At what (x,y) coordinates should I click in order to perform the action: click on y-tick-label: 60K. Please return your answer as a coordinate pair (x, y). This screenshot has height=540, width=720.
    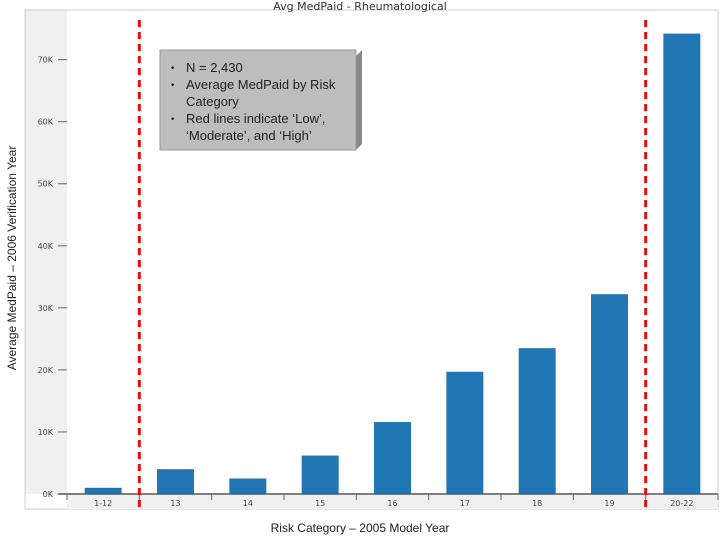
    Looking at the image, I should click on (46, 122).